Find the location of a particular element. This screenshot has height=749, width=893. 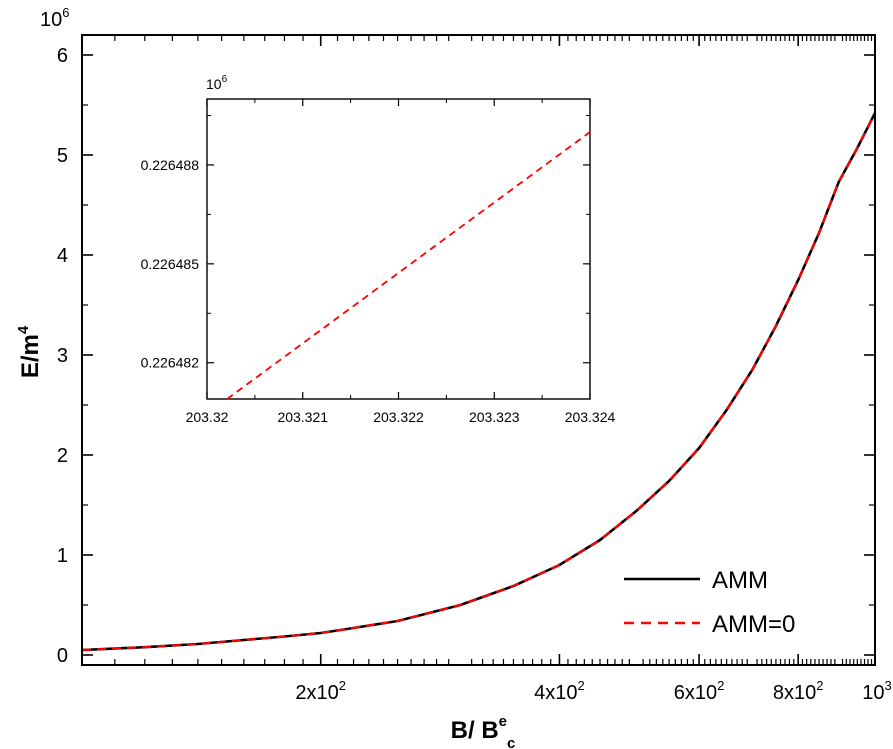

y-axis-title-part-1: 4 is located at coordinates (23, 329).